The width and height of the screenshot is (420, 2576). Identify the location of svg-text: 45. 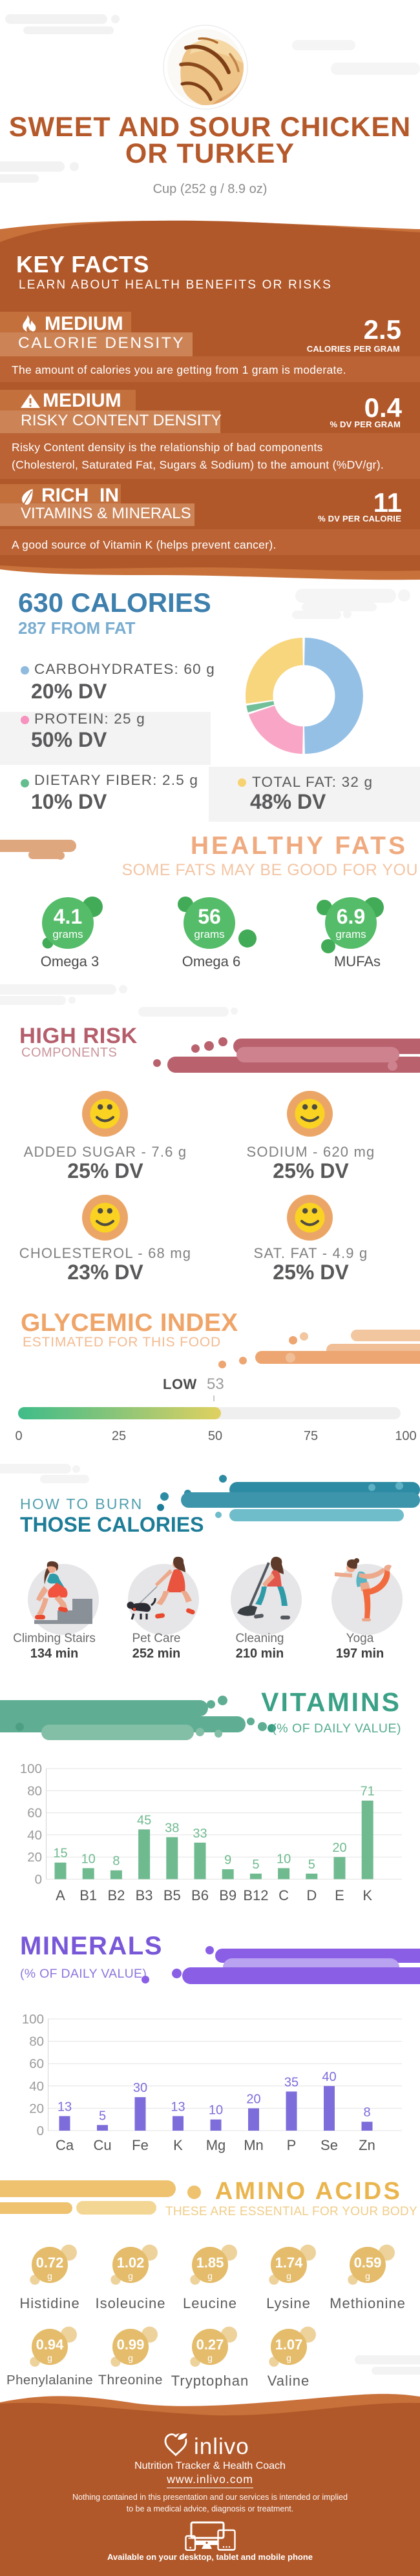
(144, 1820).